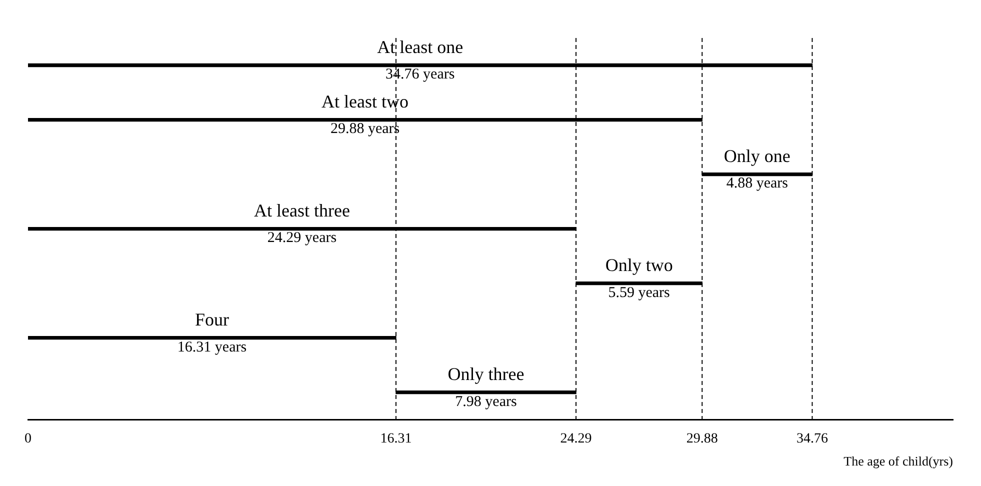 The height and width of the screenshot is (486, 981). What do you see at coordinates (486, 402) in the screenshot?
I see `data-label: 7.98 years` at bounding box center [486, 402].